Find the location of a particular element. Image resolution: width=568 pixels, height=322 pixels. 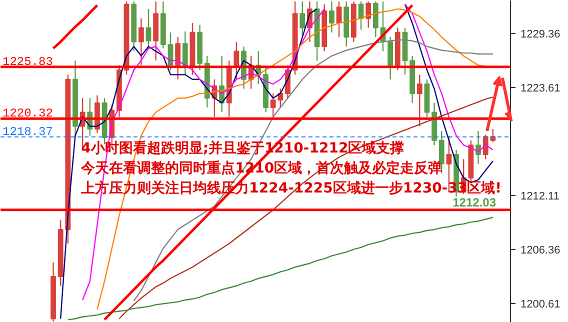

y-tick-label: 1212.11 is located at coordinates (540, 196).